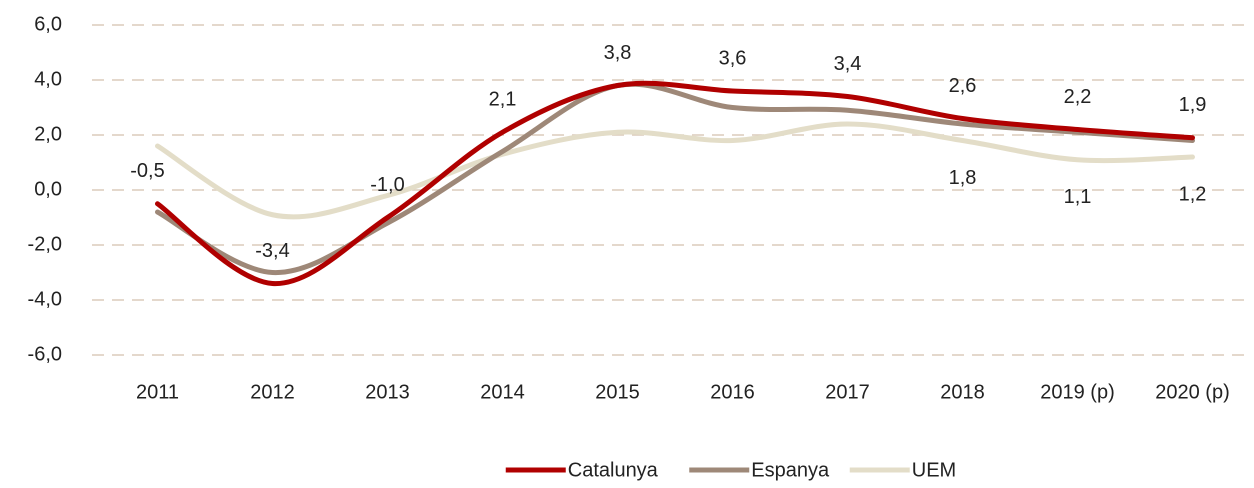  What do you see at coordinates (613, 470) in the screenshot?
I see `legend-label: Catalunya` at bounding box center [613, 470].